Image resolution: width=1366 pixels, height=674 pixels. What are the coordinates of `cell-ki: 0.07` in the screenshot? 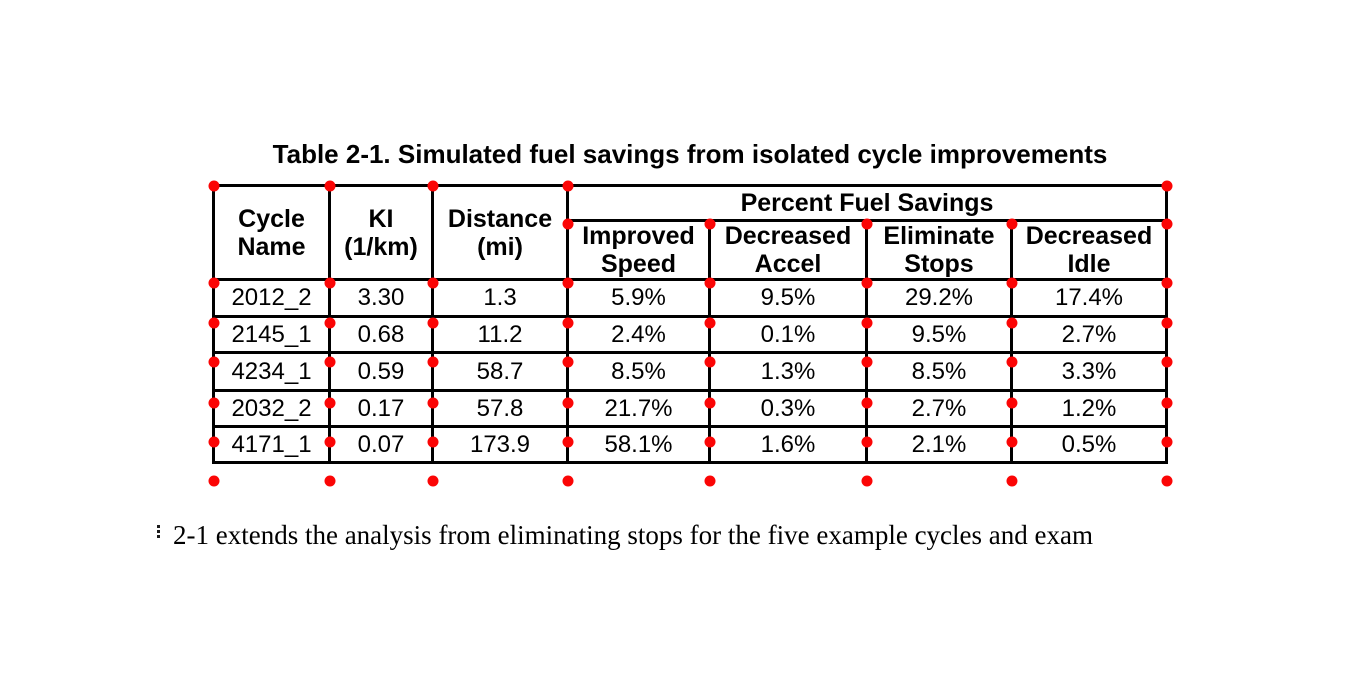 It's located at (381, 444).